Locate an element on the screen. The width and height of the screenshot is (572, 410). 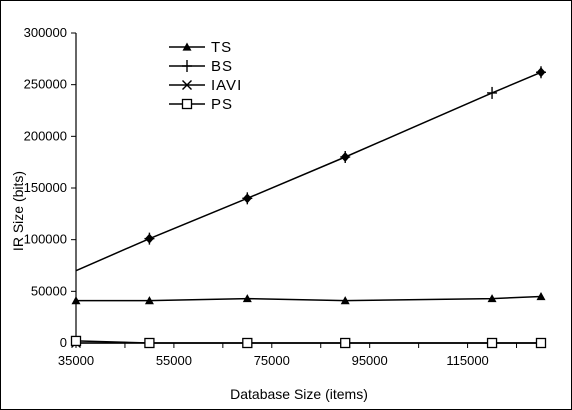
x-tick-label: 75000 is located at coordinates (272, 360).